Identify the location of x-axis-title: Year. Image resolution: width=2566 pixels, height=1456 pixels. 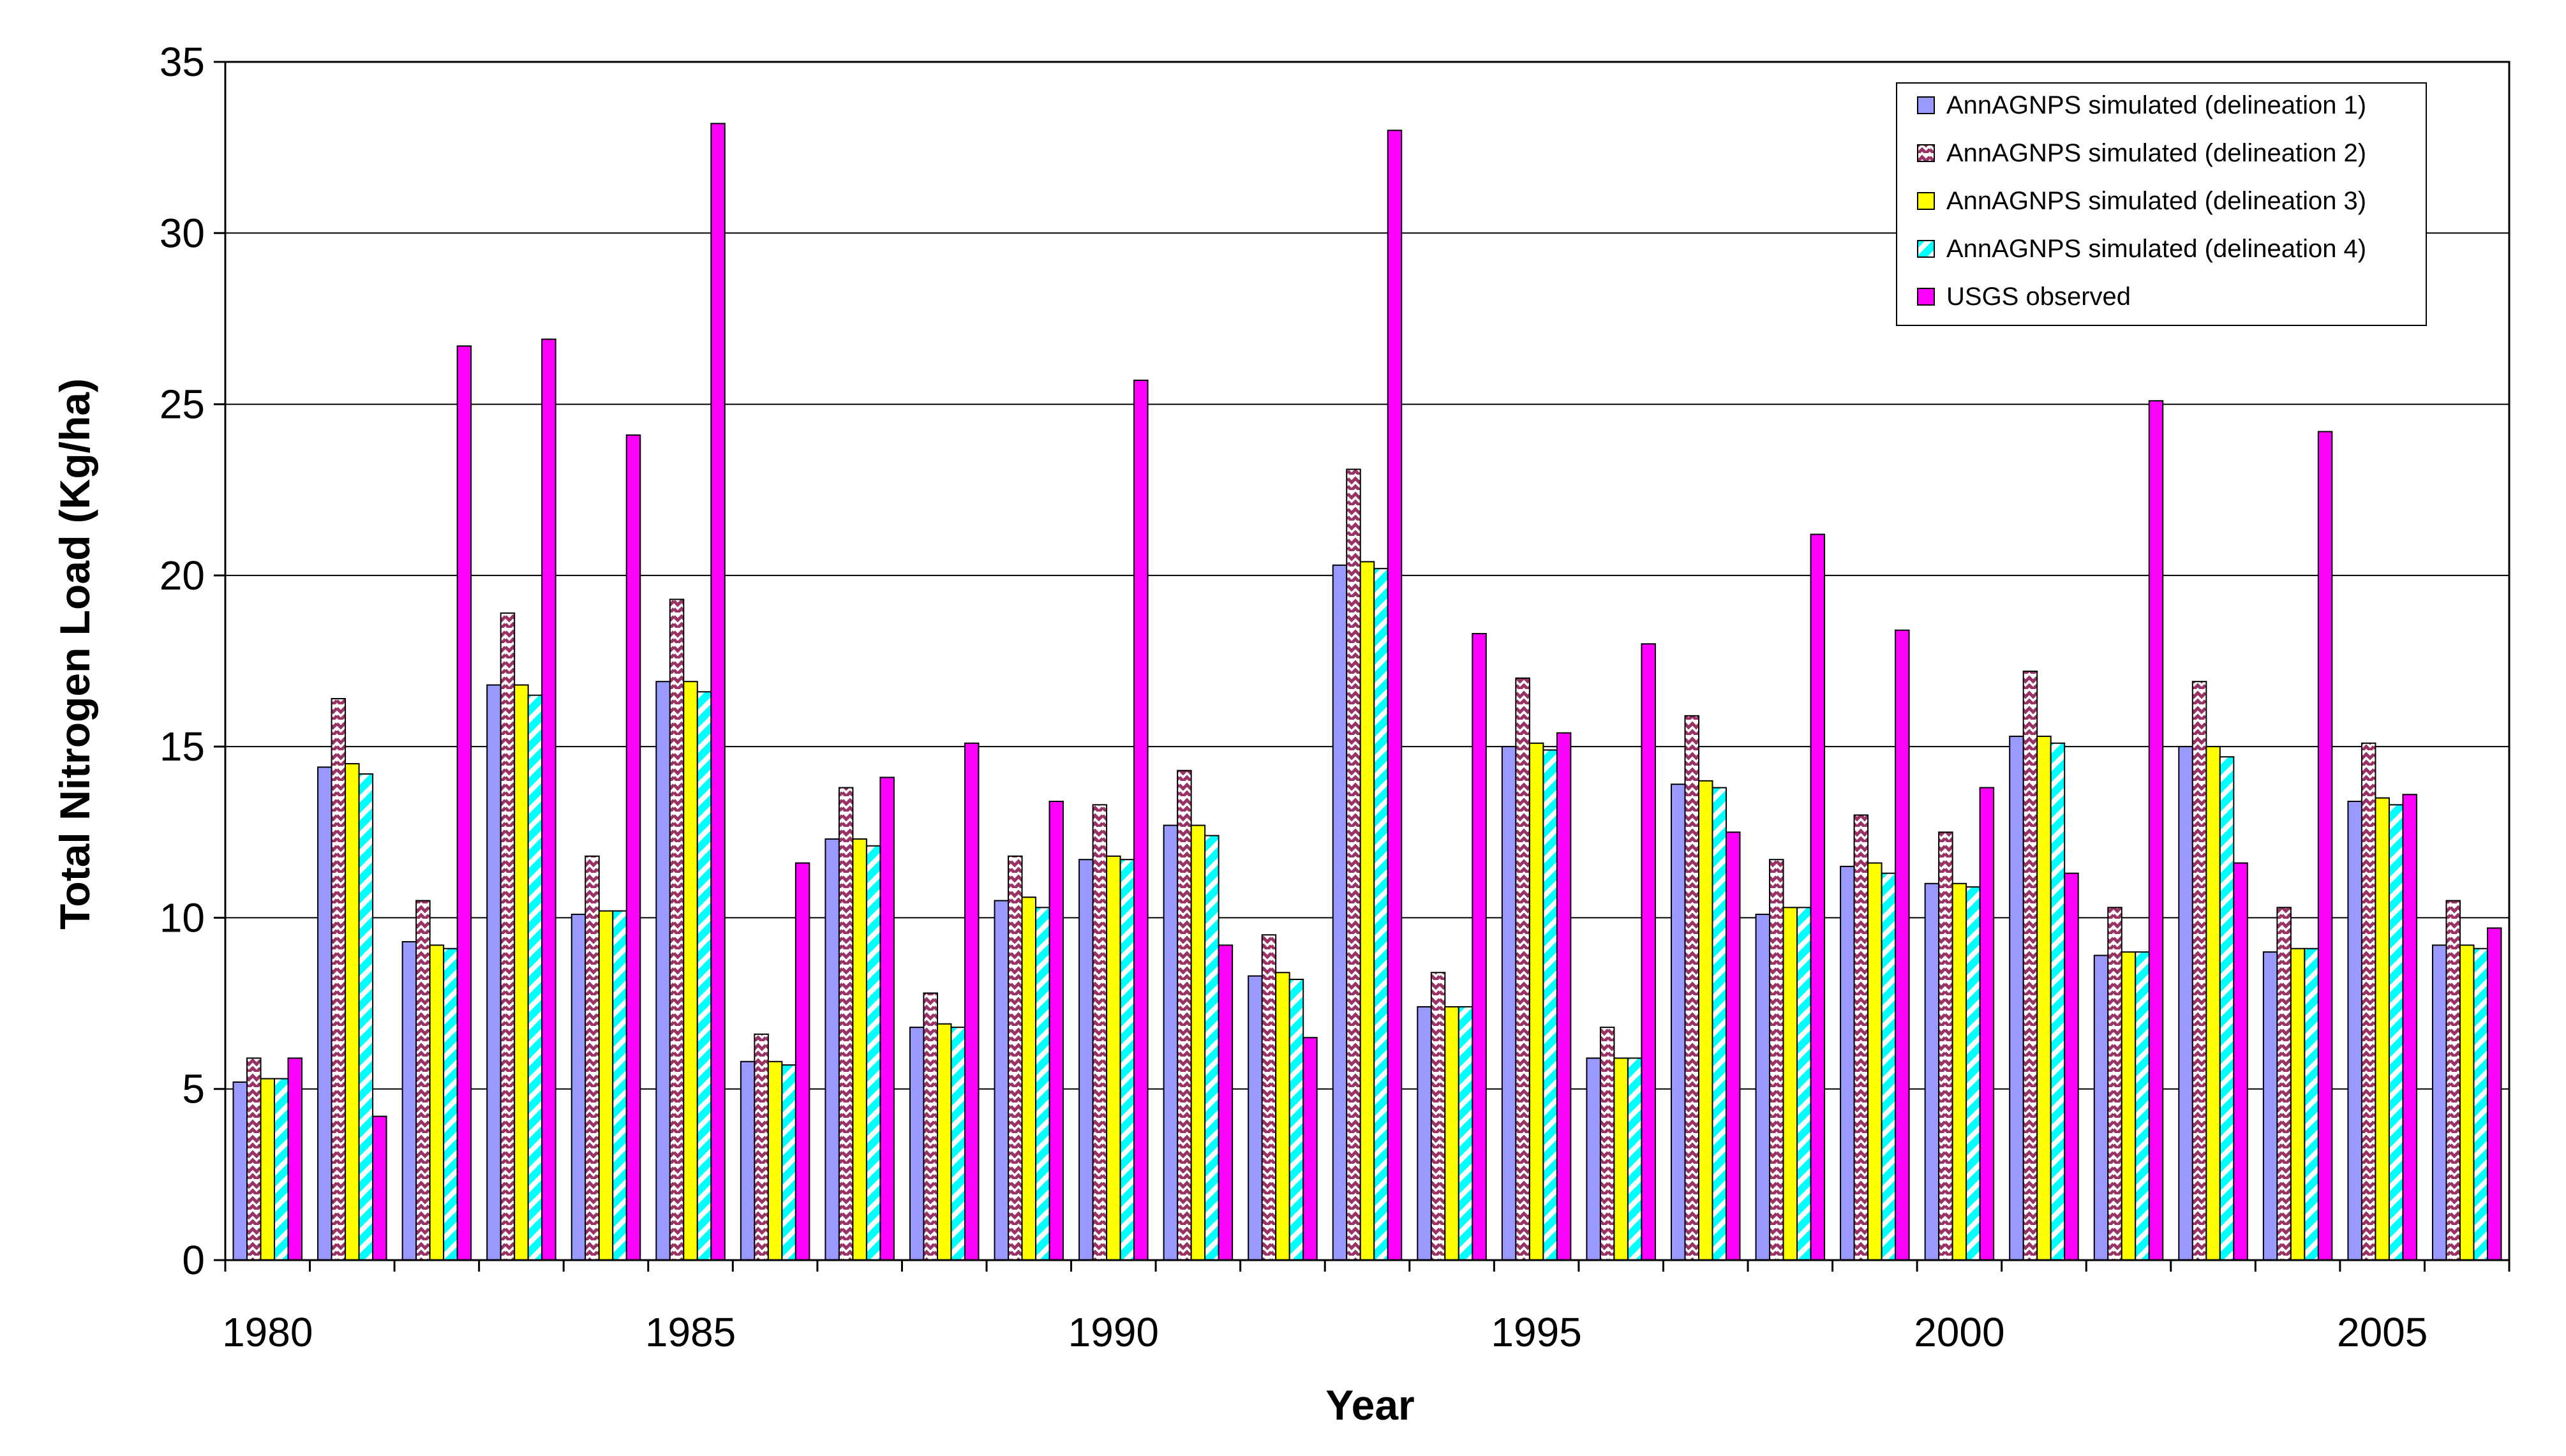
(1369, 1405).